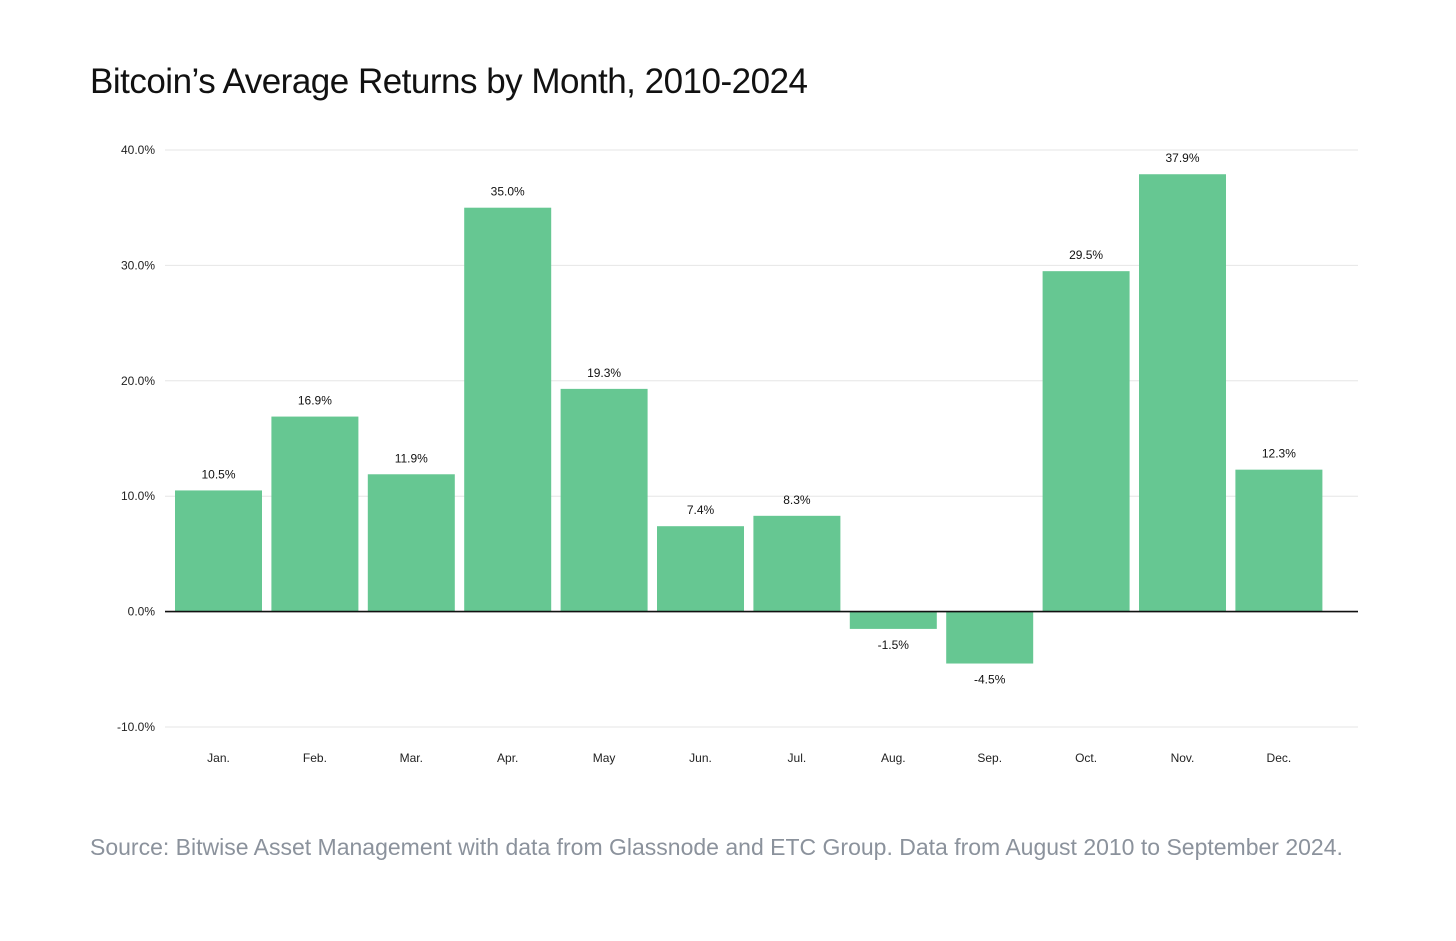 The width and height of the screenshot is (1456, 941). I want to click on bar-dec, so click(1279, 540).